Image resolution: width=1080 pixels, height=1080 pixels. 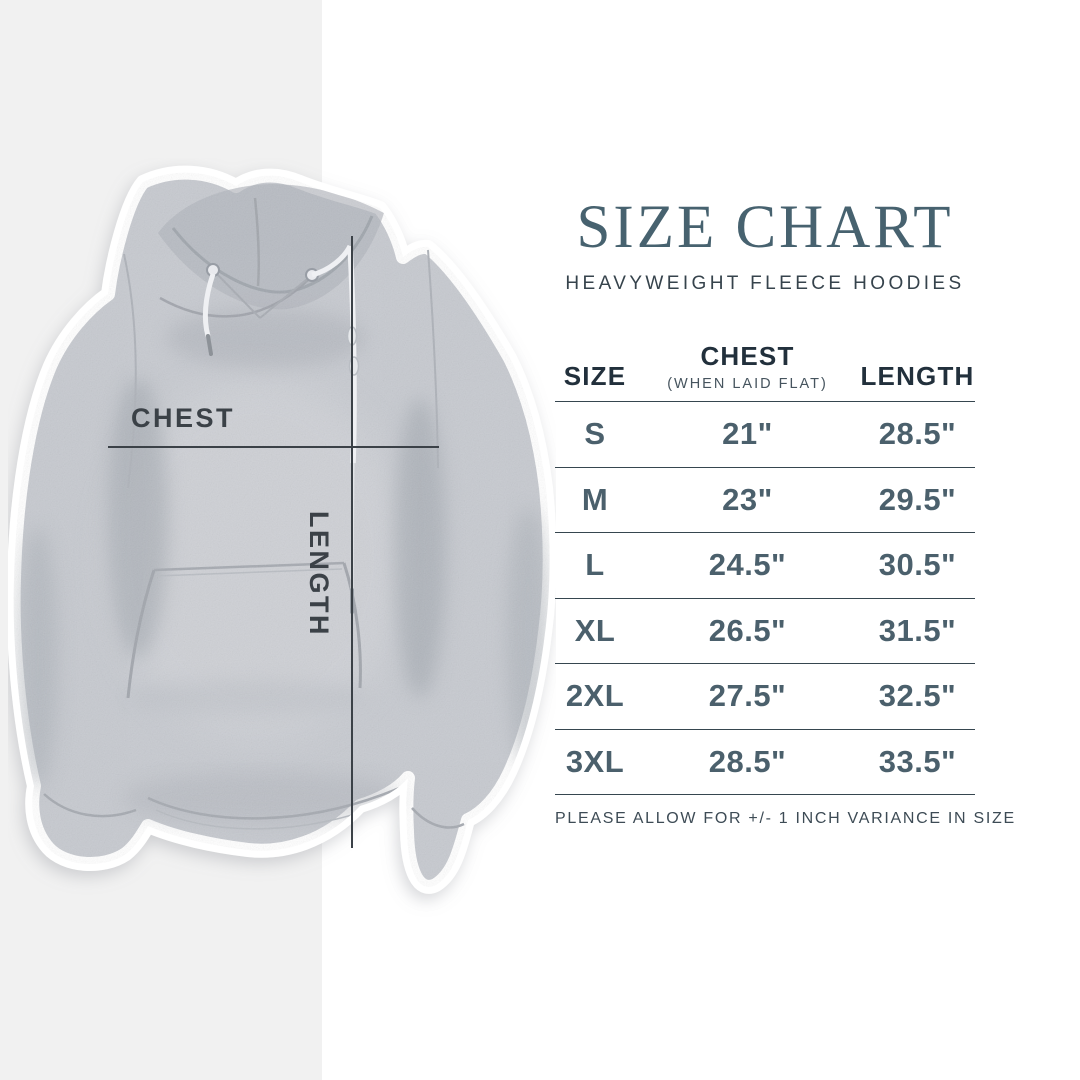 I want to click on header-length: LENGTH, so click(x=917, y=376).